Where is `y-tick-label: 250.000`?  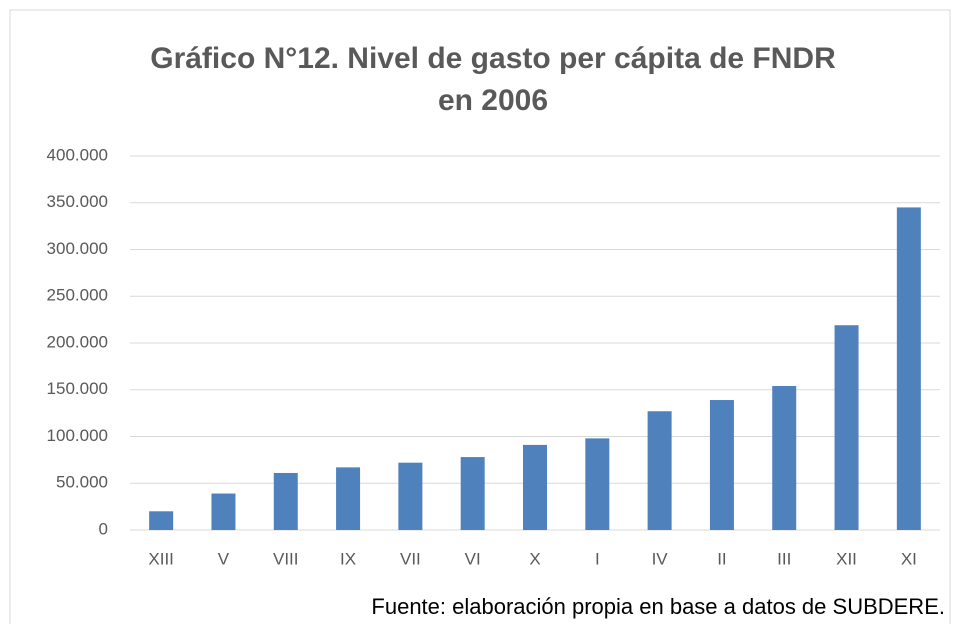 y-tick-label: 250.000 is located at coordinates (77, 295).